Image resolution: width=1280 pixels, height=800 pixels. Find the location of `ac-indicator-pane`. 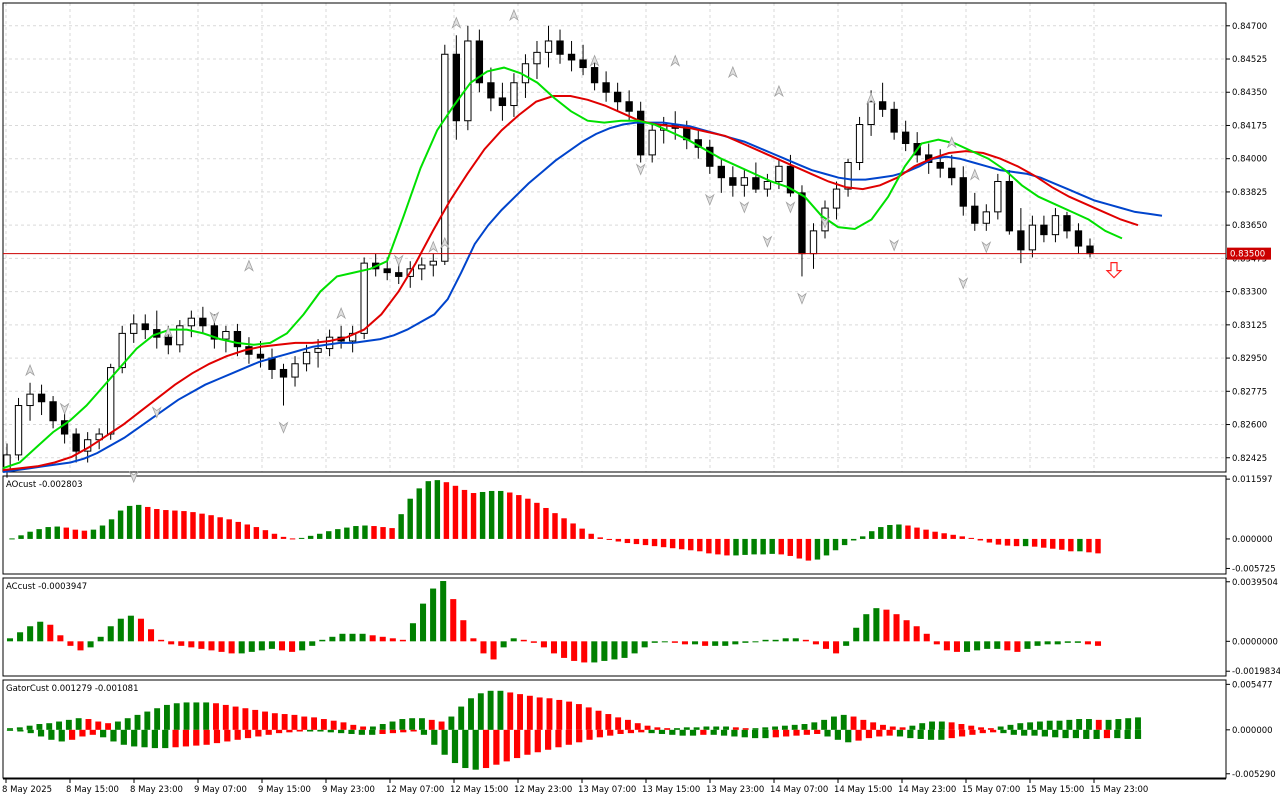

ac-indicator-pane is located at coordinates (554, 622).